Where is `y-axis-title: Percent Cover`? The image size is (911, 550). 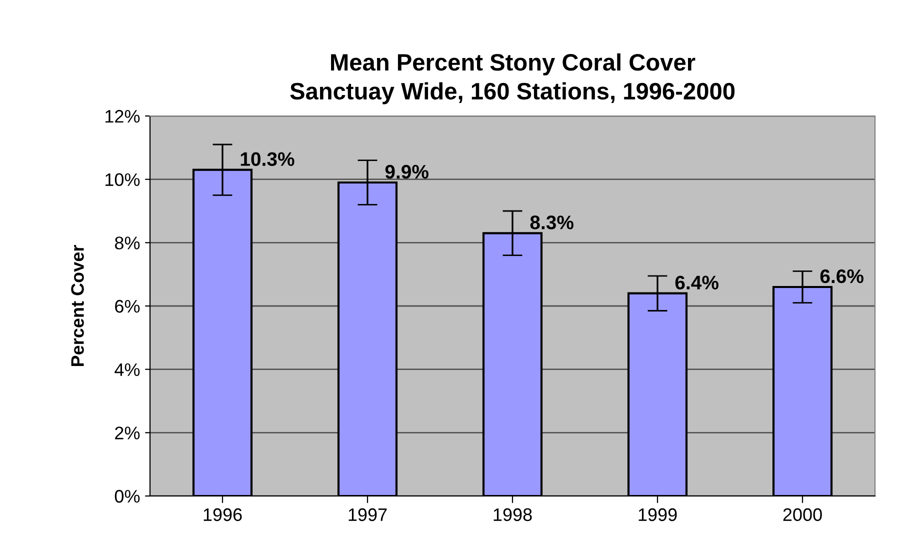 y-axis-title: Percent Cover is located at coordinates (77, 305).